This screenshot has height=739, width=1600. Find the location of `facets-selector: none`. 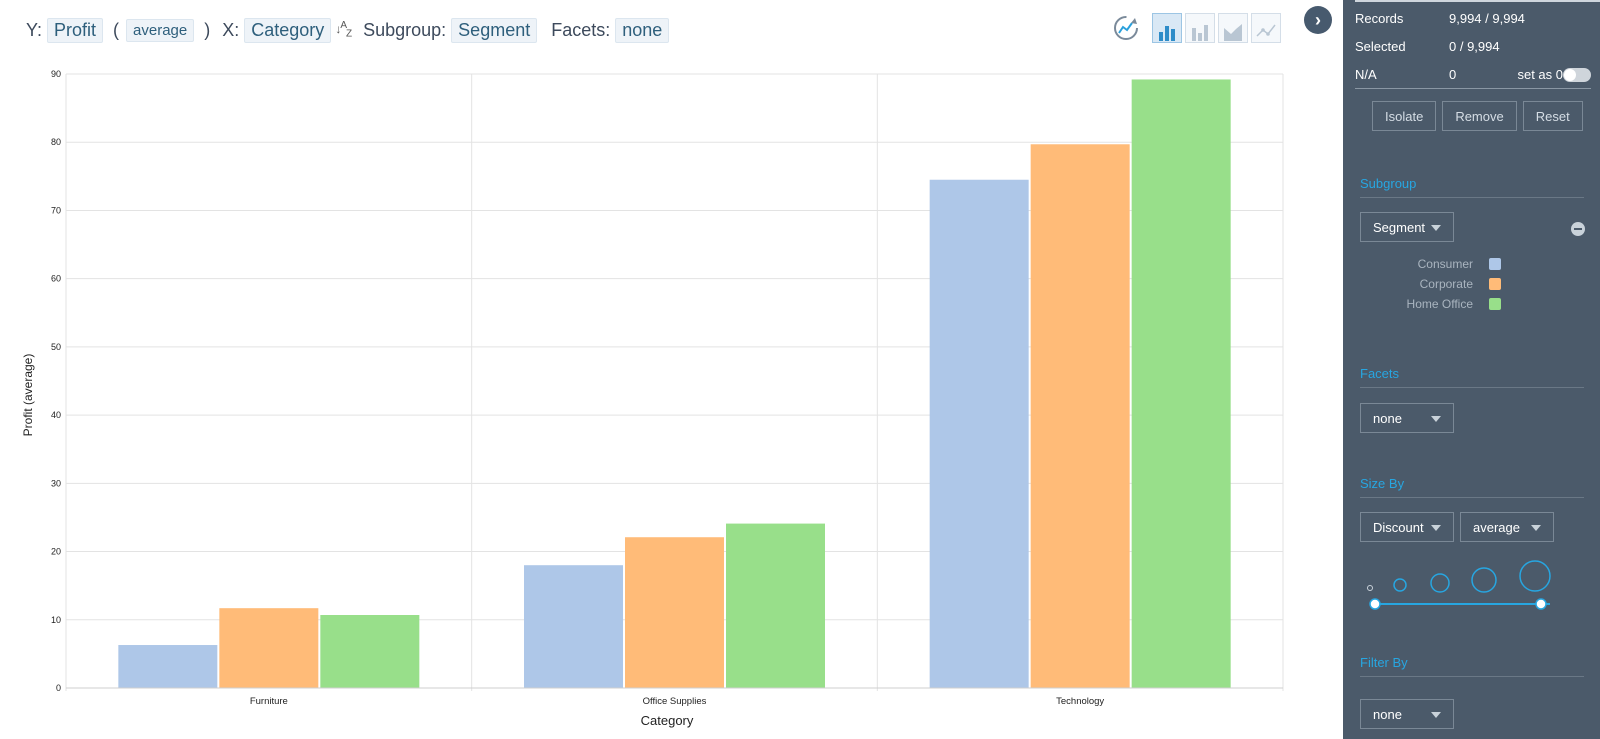

facets-selector: none is located at coordinates (642, 30).